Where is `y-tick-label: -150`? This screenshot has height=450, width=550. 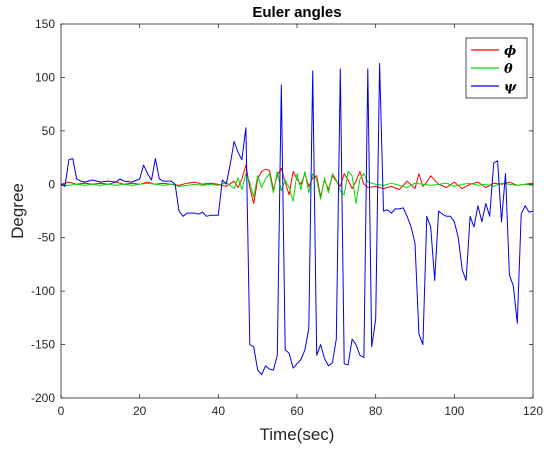 y-tick-label: -150 is located at coordinates (43, 345).